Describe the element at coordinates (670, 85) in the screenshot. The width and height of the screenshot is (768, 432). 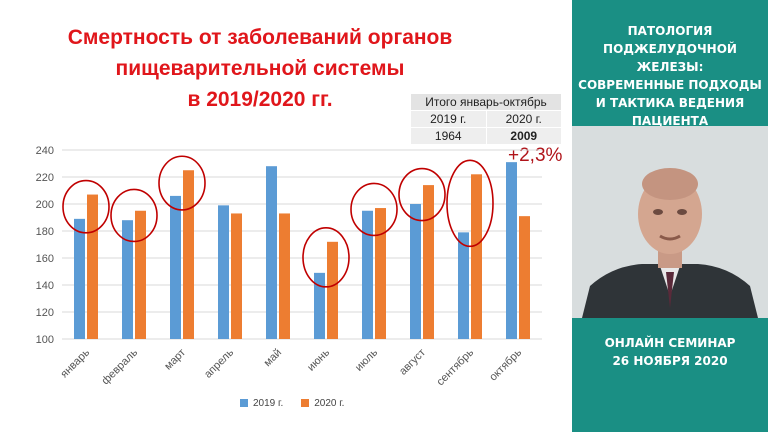
I see `sidebar-title-line-3: СОВРЕМЕННЫЕ ПОДХОДЫ` at that location.